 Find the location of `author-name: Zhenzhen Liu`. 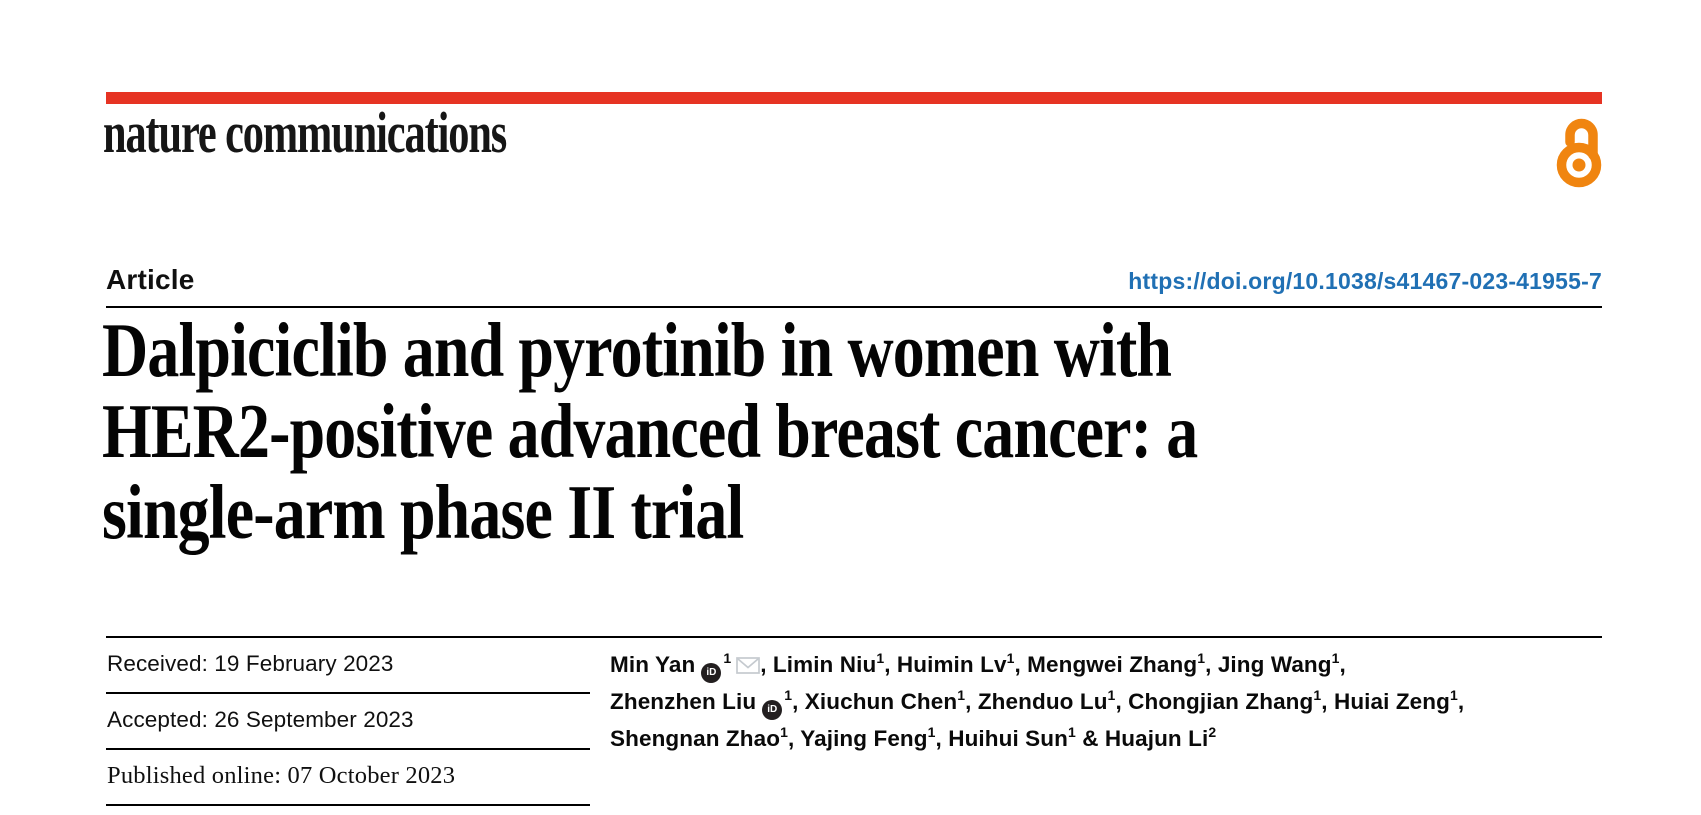

author-name: Zhenzhen Liu is located at coordinates (683, 701).